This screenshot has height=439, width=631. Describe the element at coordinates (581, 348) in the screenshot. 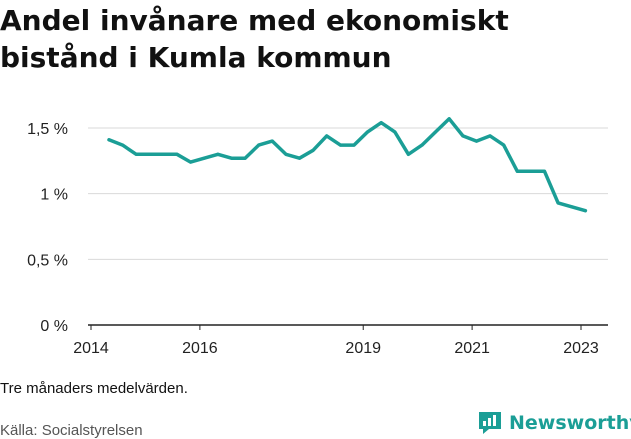

I see `x-tick-label: 2023` at that location.